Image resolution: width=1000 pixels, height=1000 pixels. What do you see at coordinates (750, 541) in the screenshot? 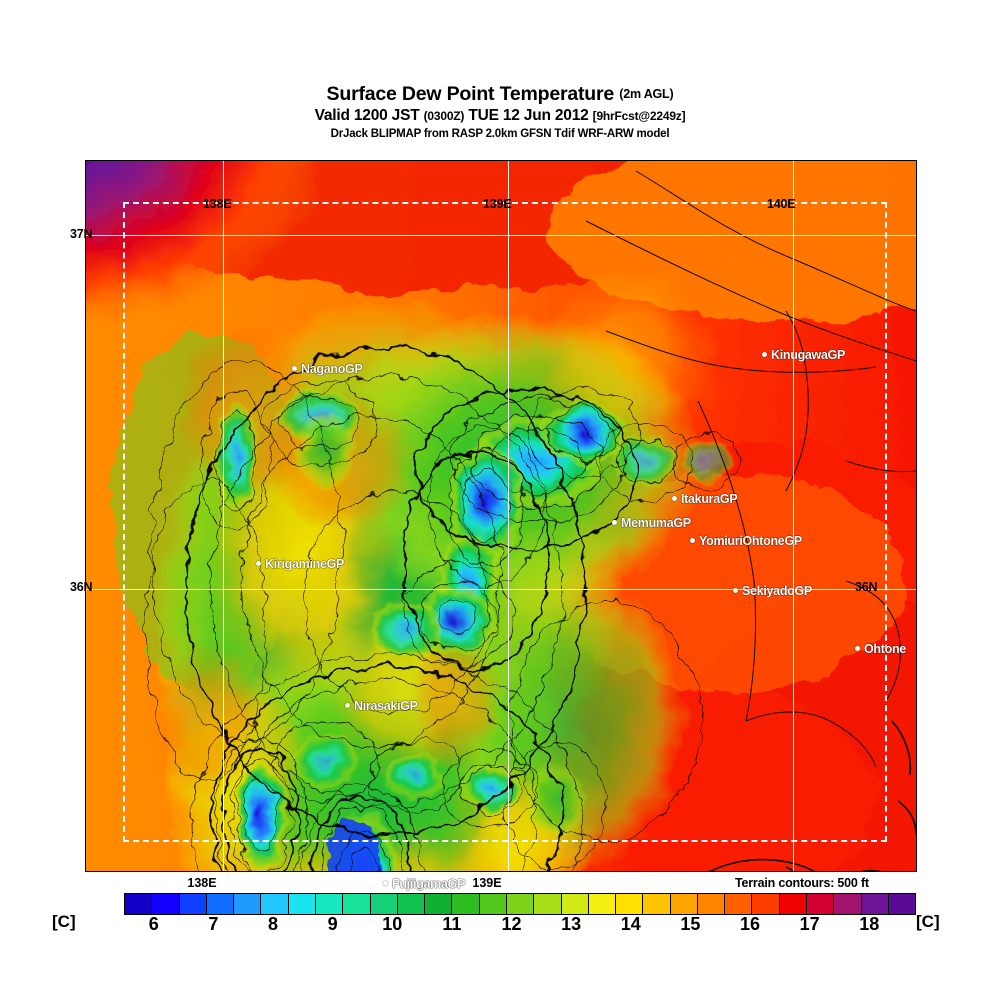
I see `station-name: YomiuriOhtoneGP` at bounding box center [750, 541].